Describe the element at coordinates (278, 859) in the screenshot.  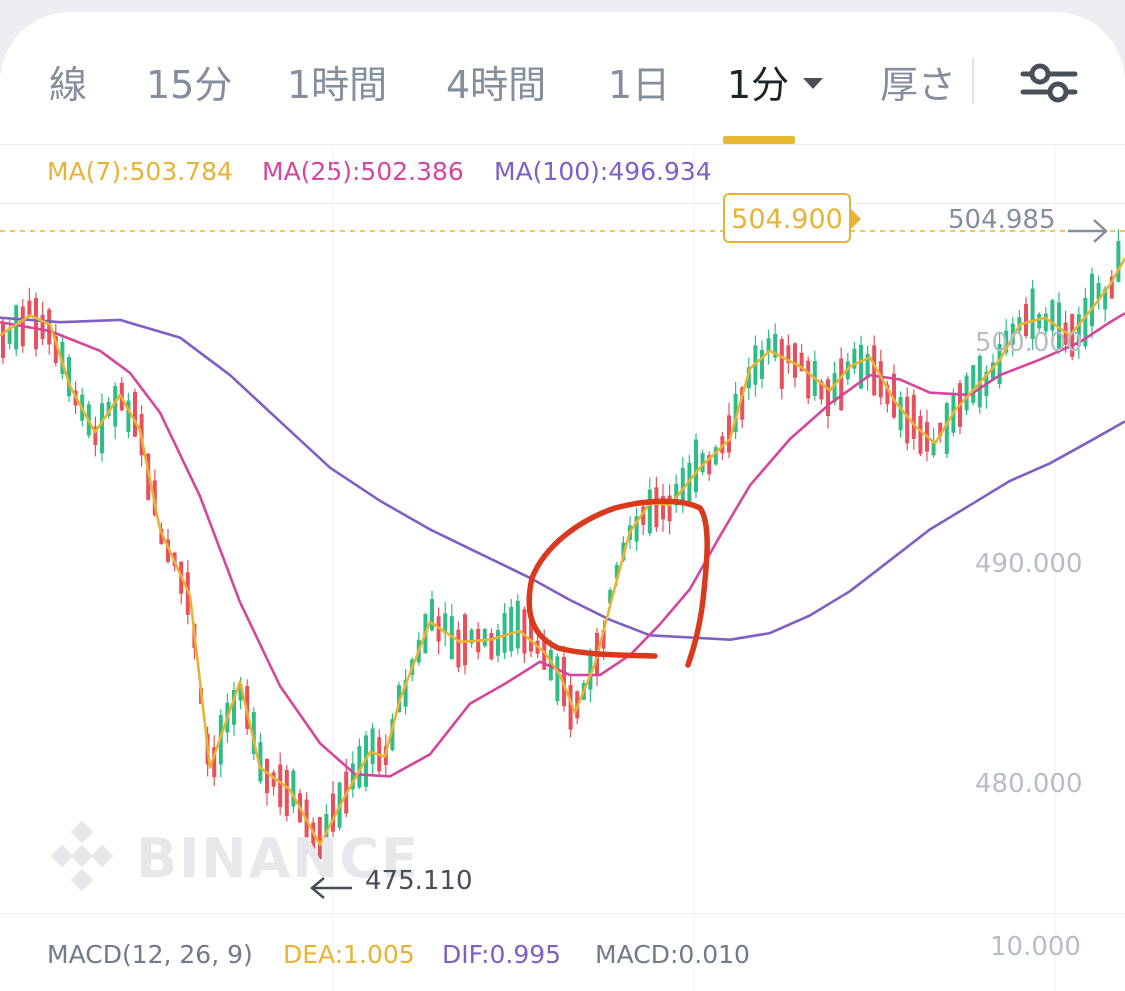
I see `watermark-text: BINANCE` at that location.